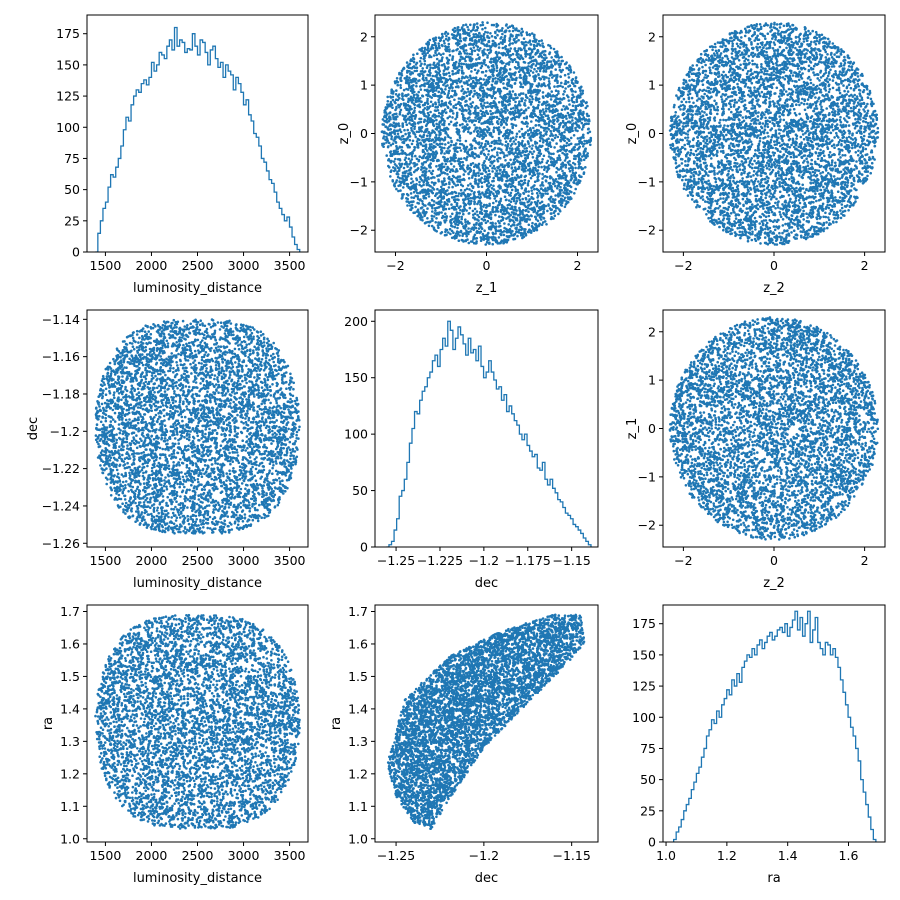 This screenshot has width=900, height=900. I want to click on scatter-dec-ra-data, so click(486, 721).